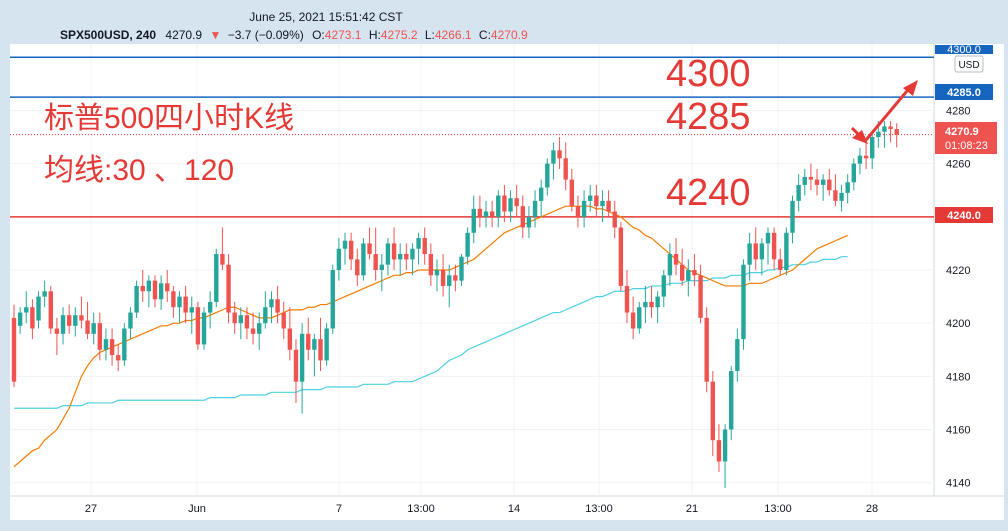 The width and height of the screenshot is (1008, 531). What do you see at coordinates (708, 74) in the screenshot?
I see `annotation-level-4300: 4300` at bounding box center [708, 74].